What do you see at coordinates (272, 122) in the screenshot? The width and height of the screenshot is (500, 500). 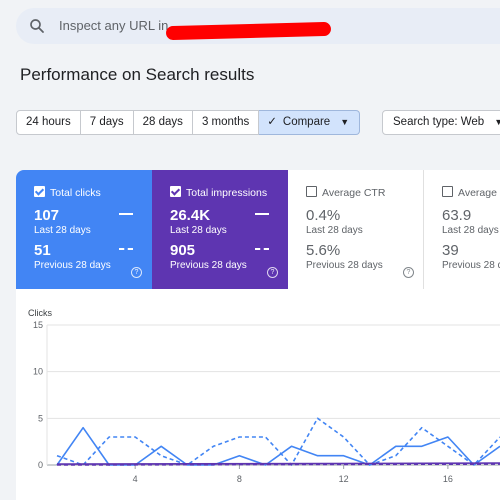 I see `check-icon: ✓` at bounding box center [272, 122].